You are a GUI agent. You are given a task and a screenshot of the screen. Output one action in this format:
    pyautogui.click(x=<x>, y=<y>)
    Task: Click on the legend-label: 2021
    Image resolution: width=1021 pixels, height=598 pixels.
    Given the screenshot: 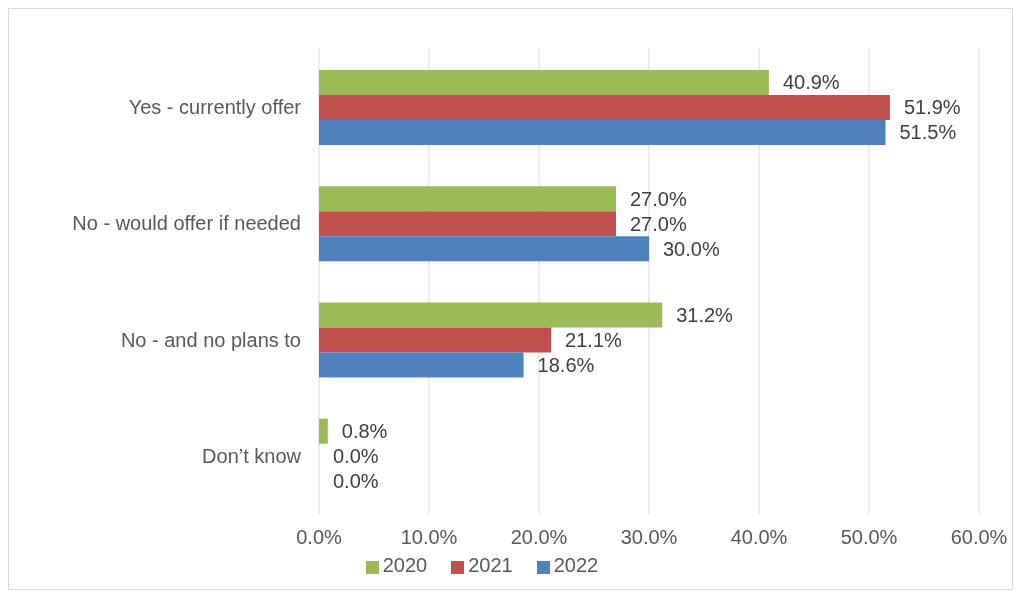 What is the action you would take?
    pyautogui.click(x=490, y=565)
    